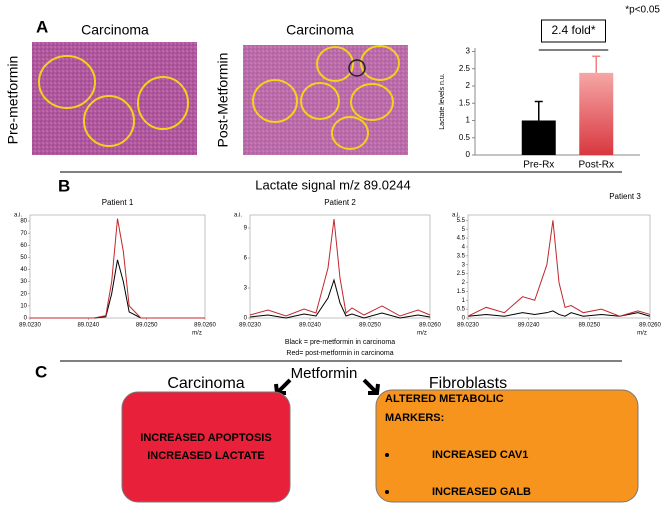 Image resolution: width=667 pixels, height=512 pixels. What do you see at coordinates (23, 270) in the screenshot?
I see `y-tick-label: 40` at bounding box center [23, 270].